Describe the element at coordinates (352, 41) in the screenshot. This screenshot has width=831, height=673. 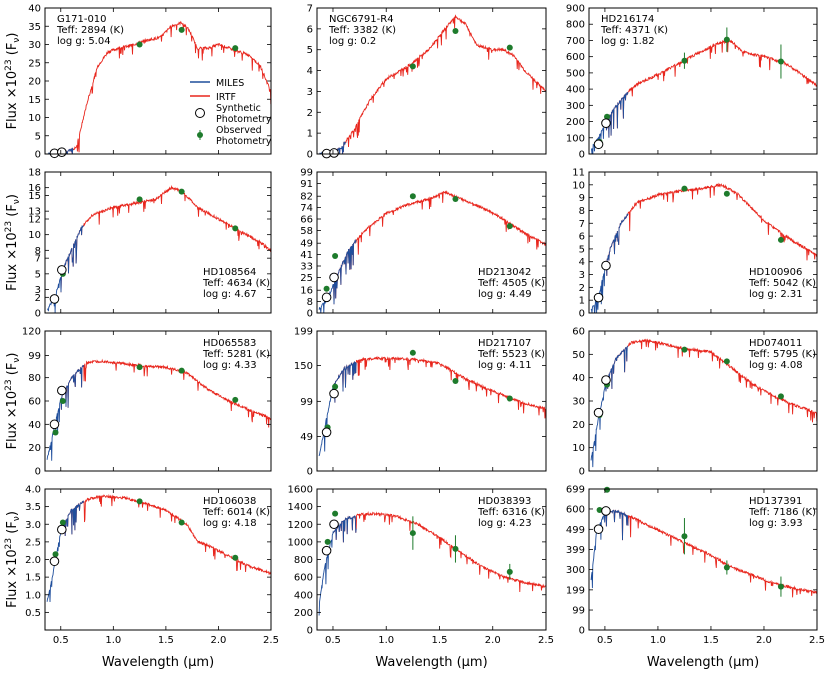
I see `star-logg: log g: 0.2` at that location.